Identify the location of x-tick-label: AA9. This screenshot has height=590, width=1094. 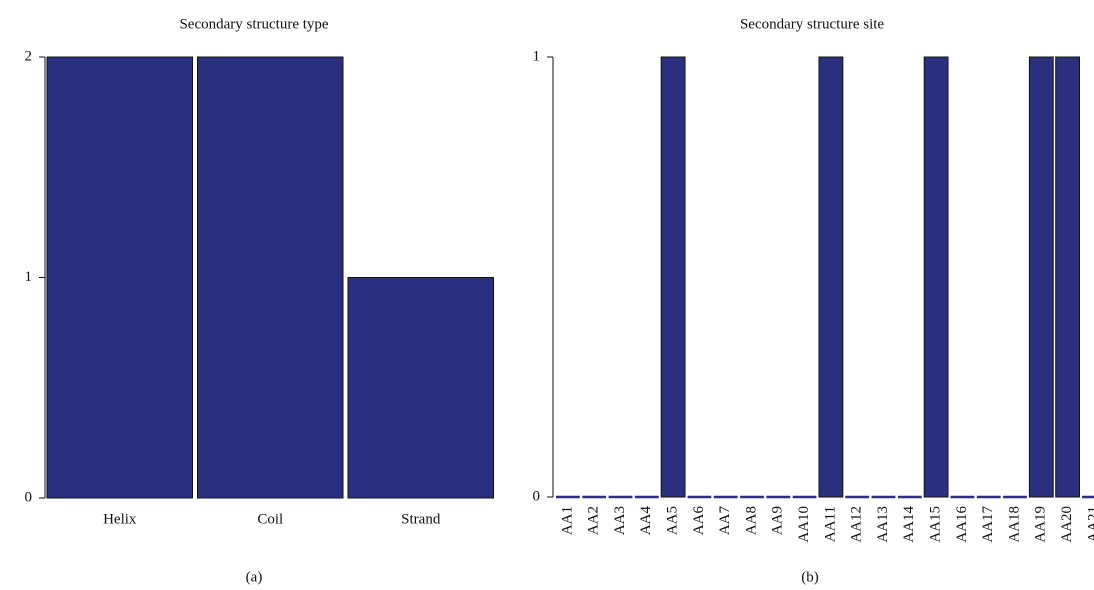
(778, 520).